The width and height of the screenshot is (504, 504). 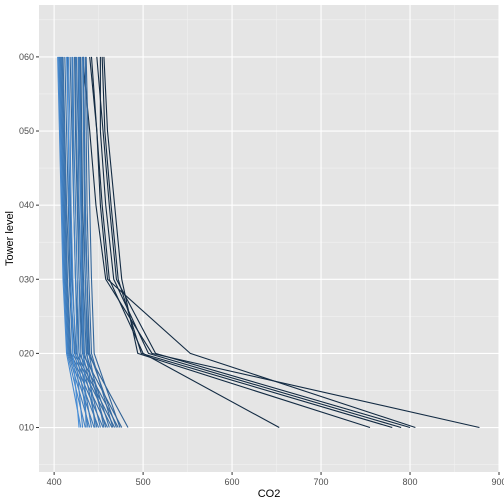 I want to click on x-axis: 400 500 600 700 800 900, so click(x=275, y=479).